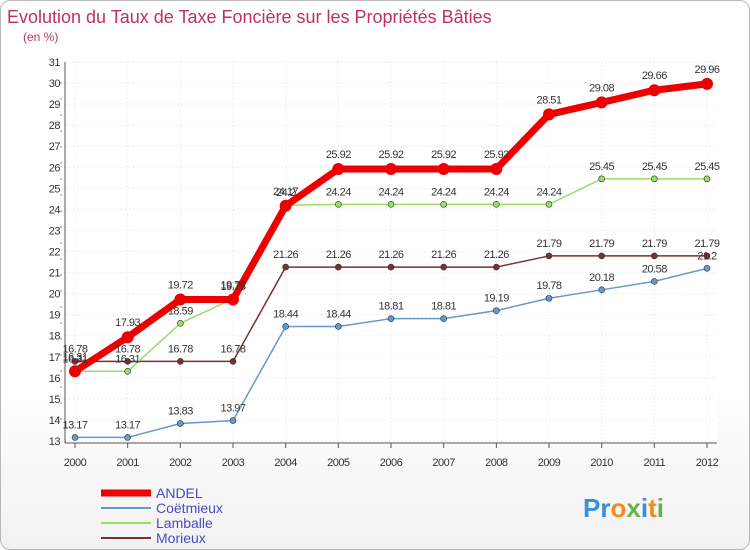 The height and width of the screenshot is (550, 750). I want to click on data-label-co-tmieux: 21.2, so click(707, 256).